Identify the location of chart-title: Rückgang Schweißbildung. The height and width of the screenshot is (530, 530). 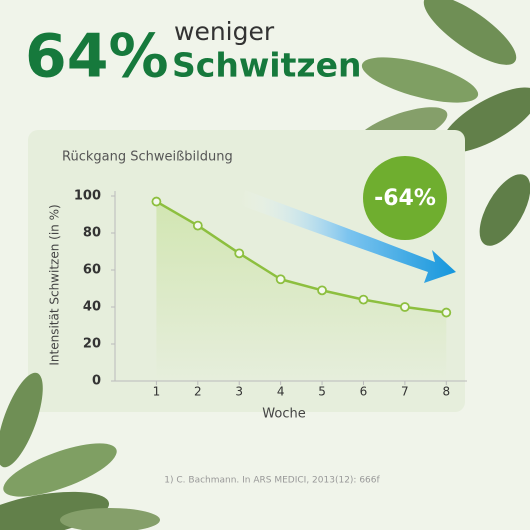
(147, 157).